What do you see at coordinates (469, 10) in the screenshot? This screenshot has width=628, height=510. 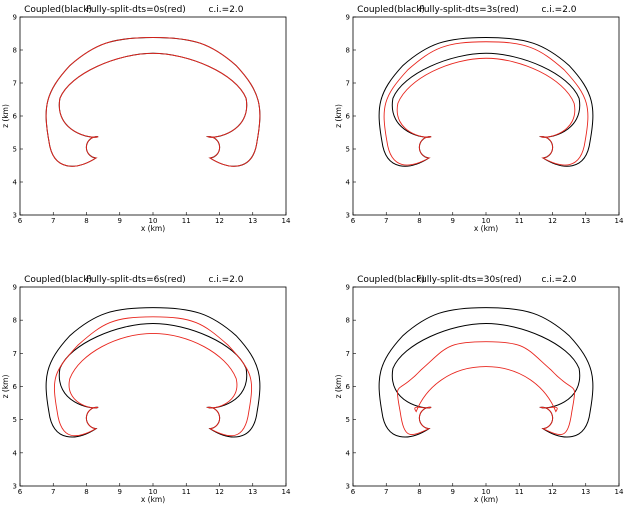 I see `panel-title-mid: Fully-split-dts=3s(red)` at bounding box center [469, 10].